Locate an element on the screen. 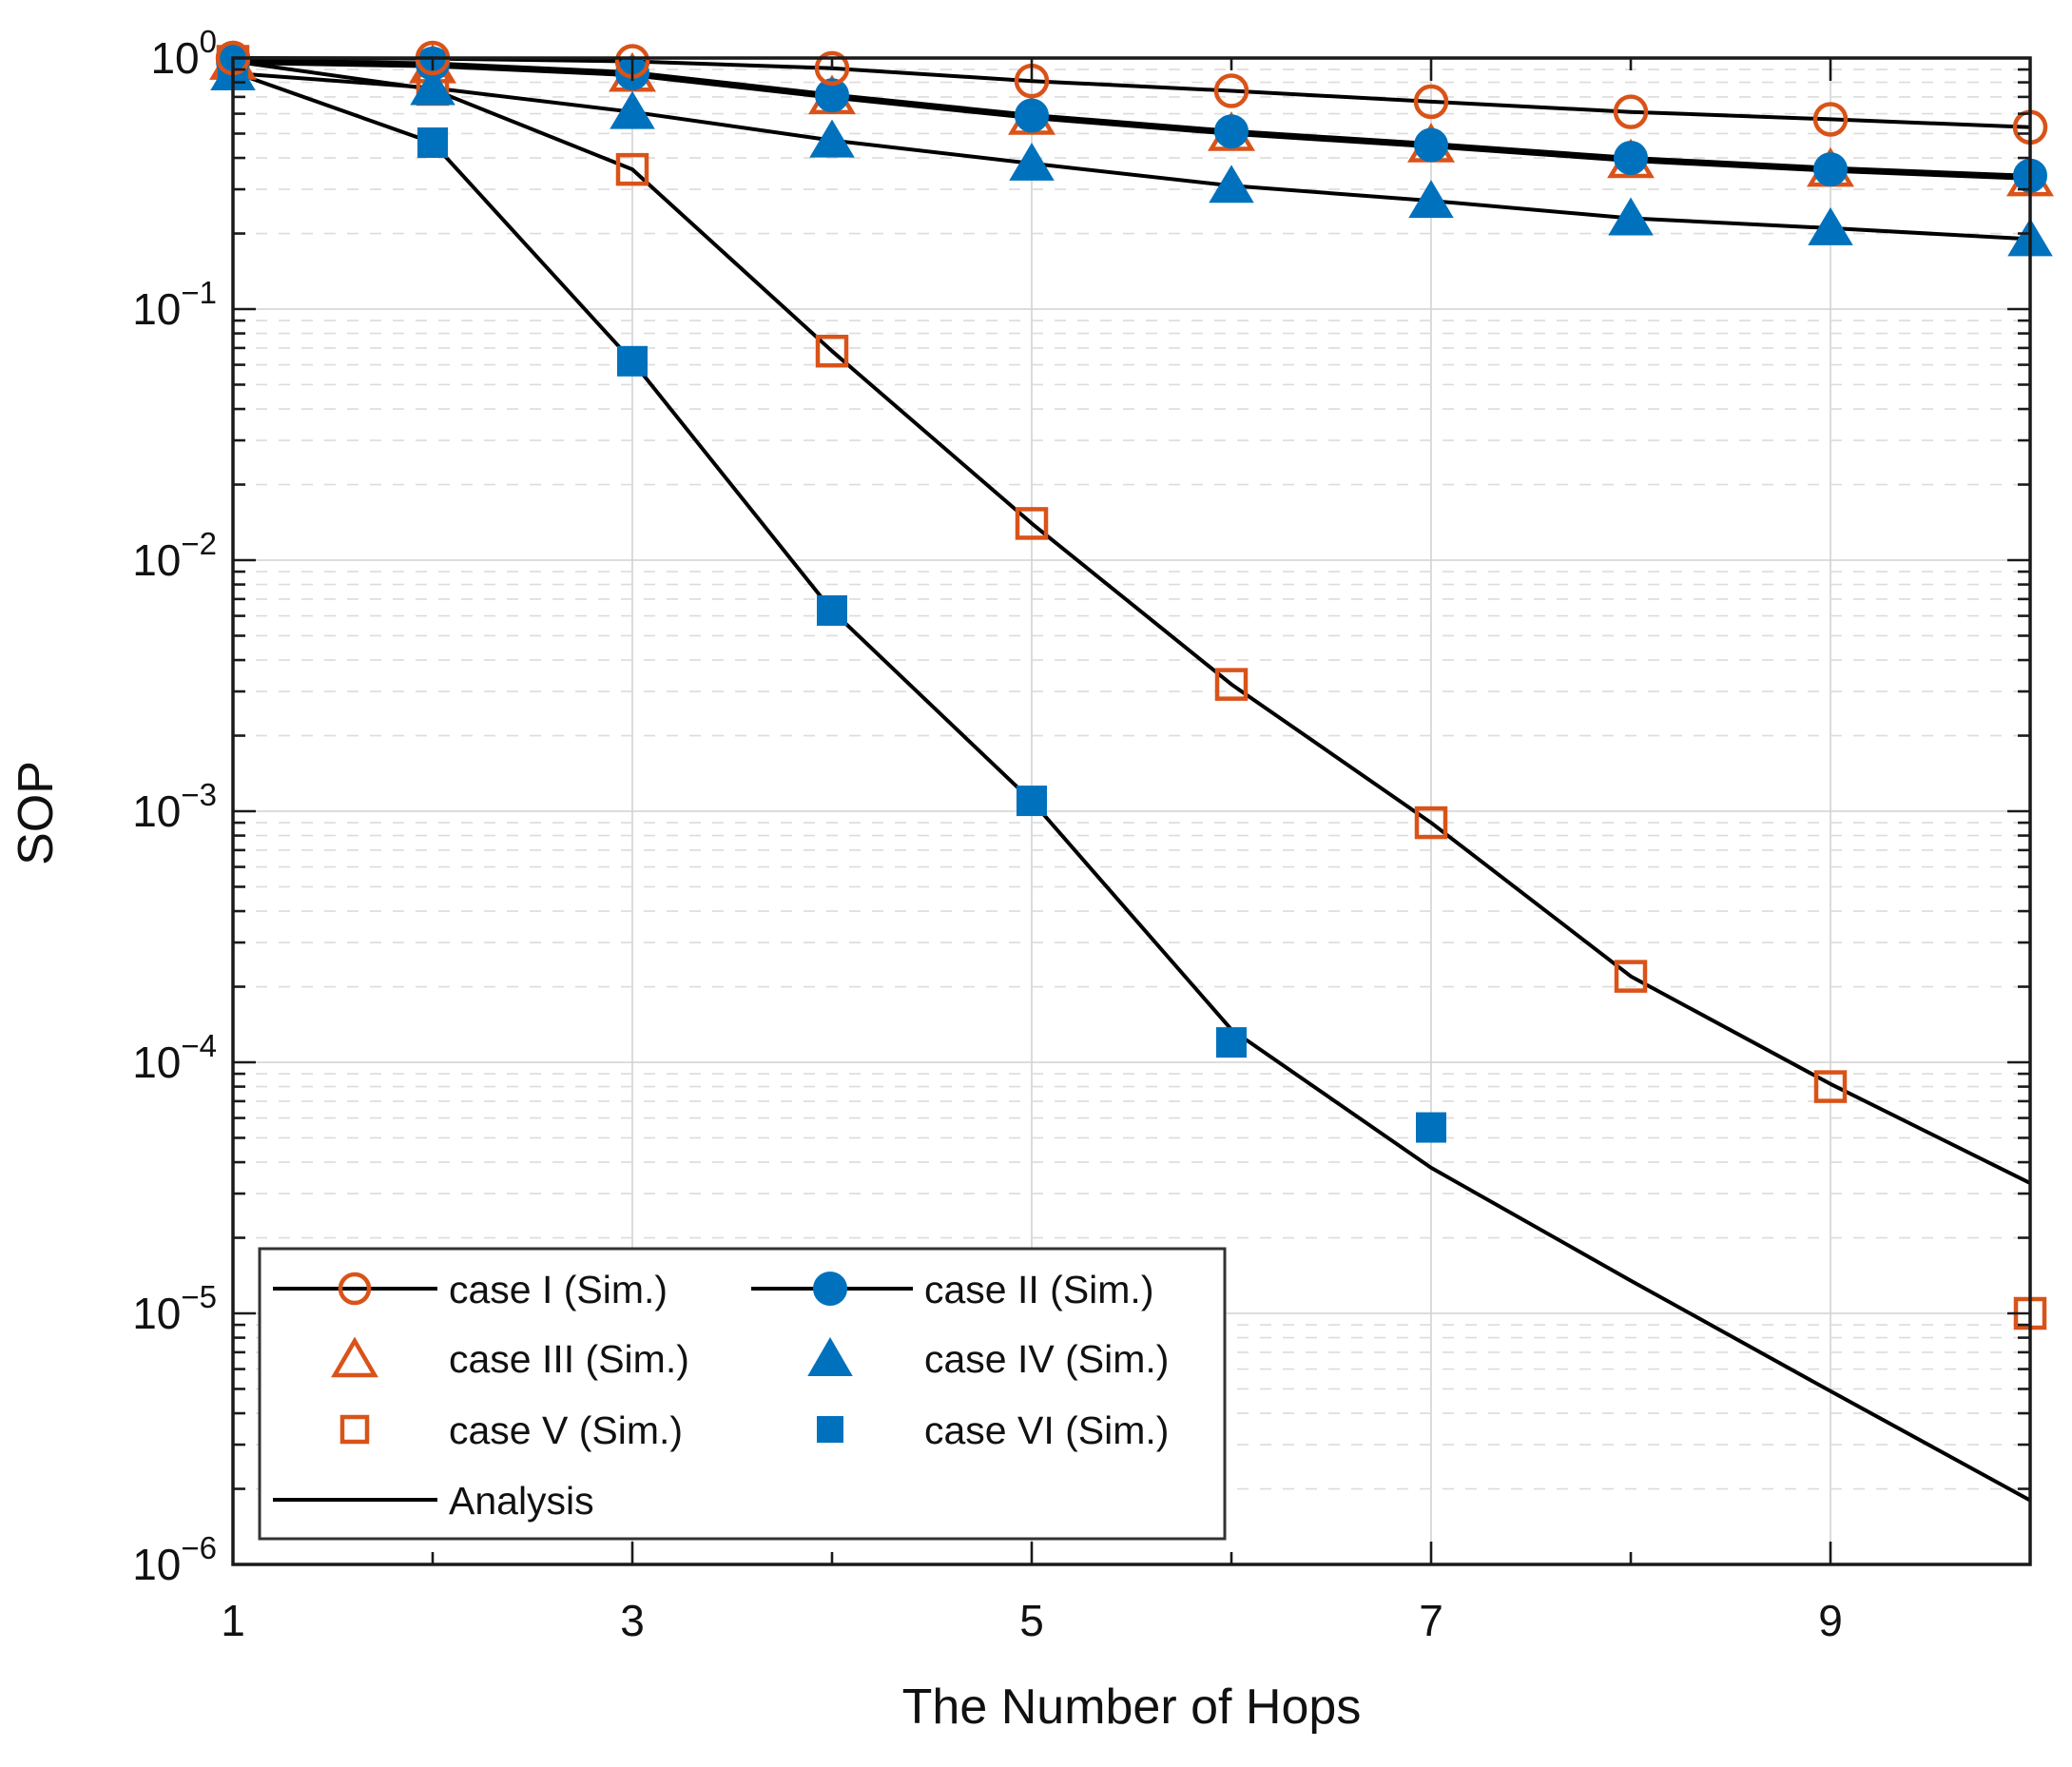 Image resolution: width=2072 pixels, height=1767 pixels. svg-text: 10⁻¹ is located at coordinates (174, 304).